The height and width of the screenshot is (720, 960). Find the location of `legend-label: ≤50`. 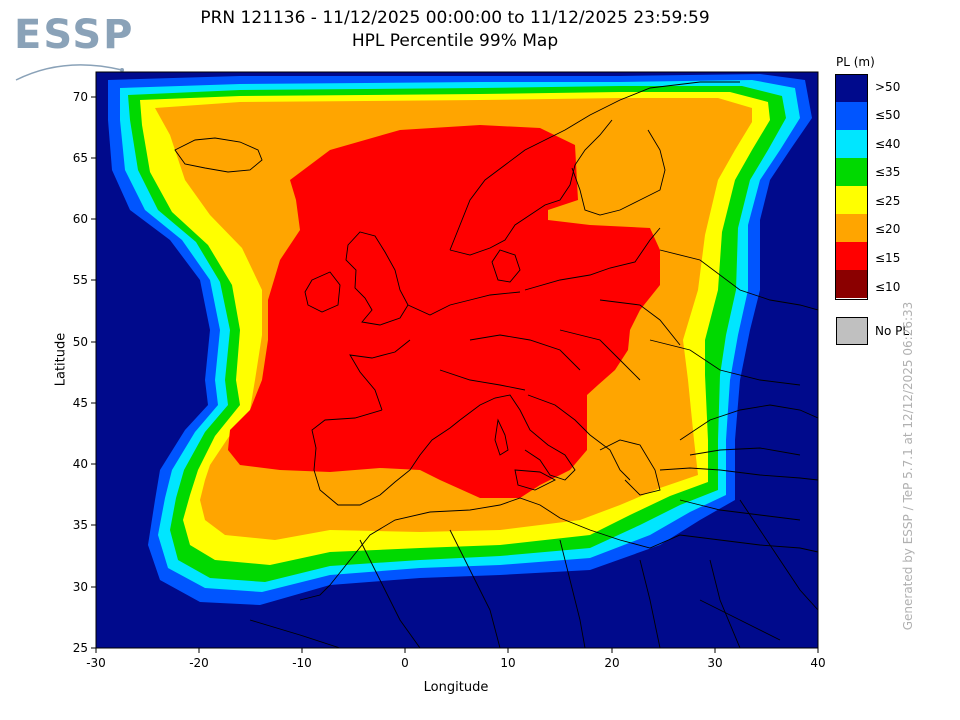

legend-label: ≤50 is located at coordinates (888, 115).